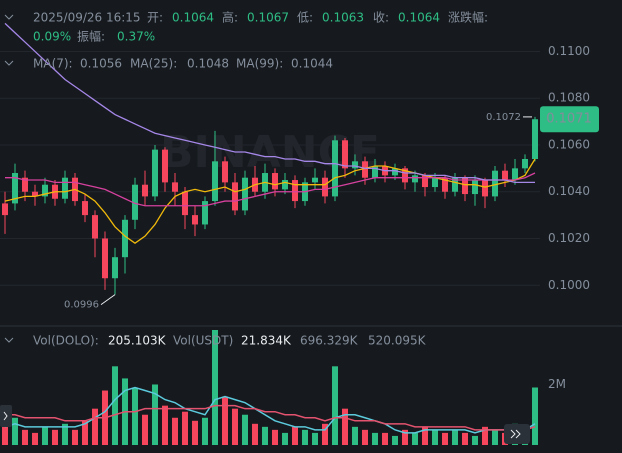  What do you see at coordinates (305, 18) in the screenshot?
I see `low-label: 低:` at bounding box center [305, 18].